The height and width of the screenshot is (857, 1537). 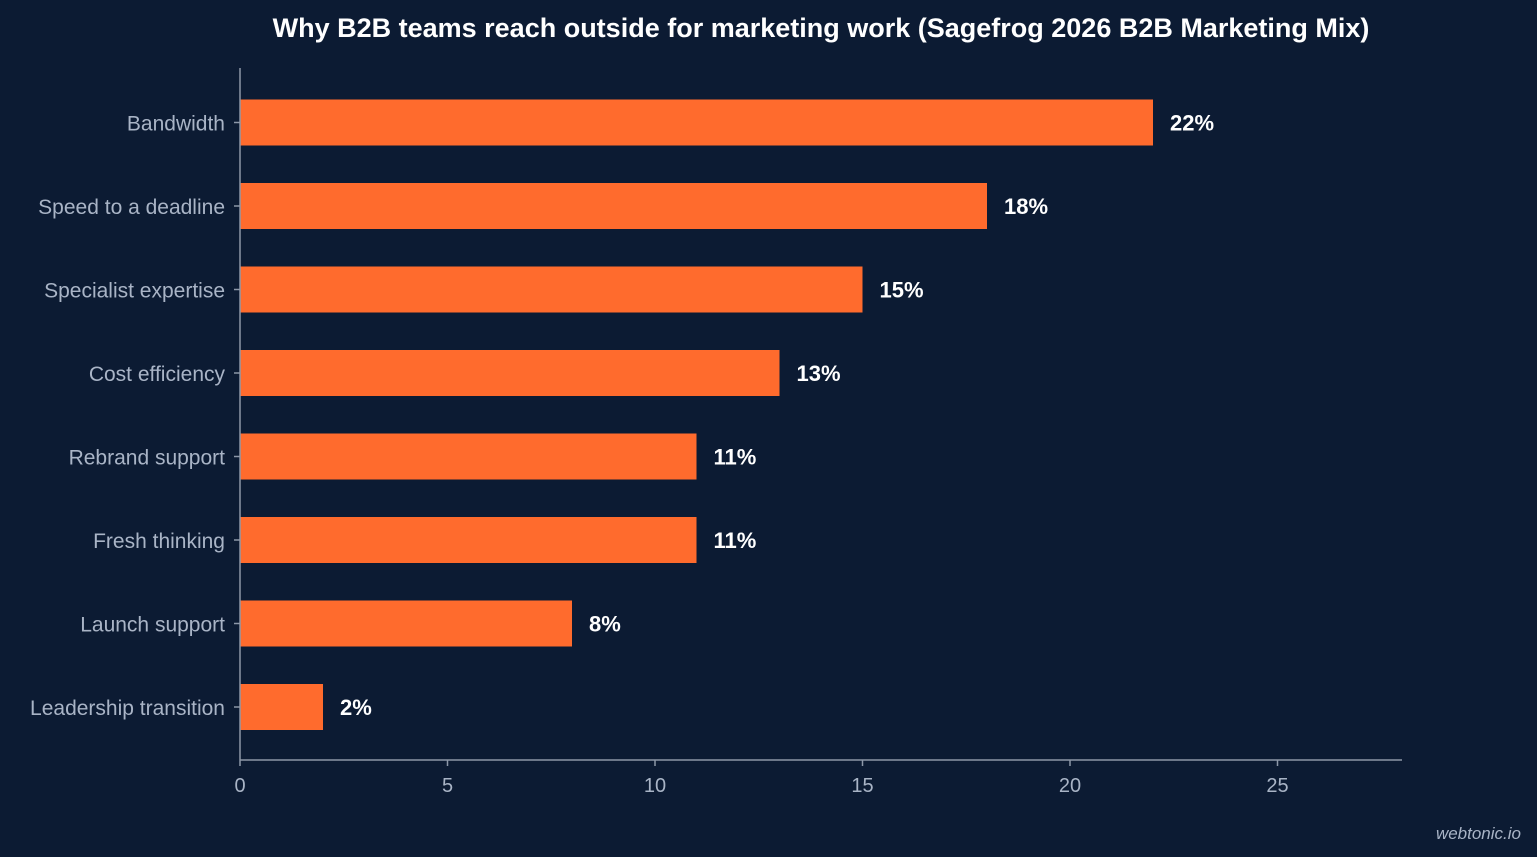 I want to click on category-label: Speed to a deadline, so click(x=131, y=207).